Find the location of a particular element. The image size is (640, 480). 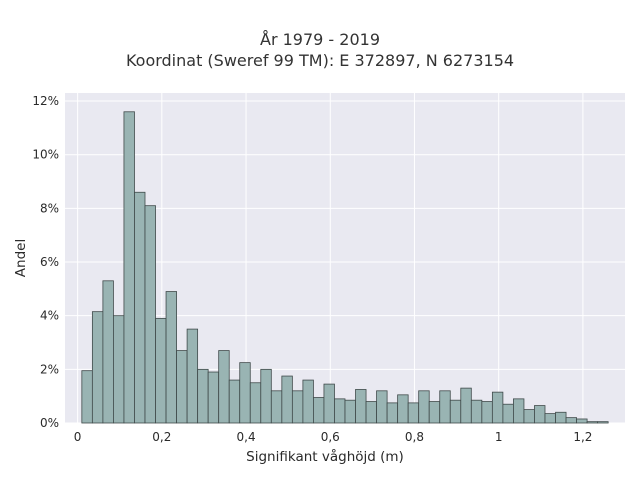

y-tick-label: 12% is located at coordinates (45, 101).